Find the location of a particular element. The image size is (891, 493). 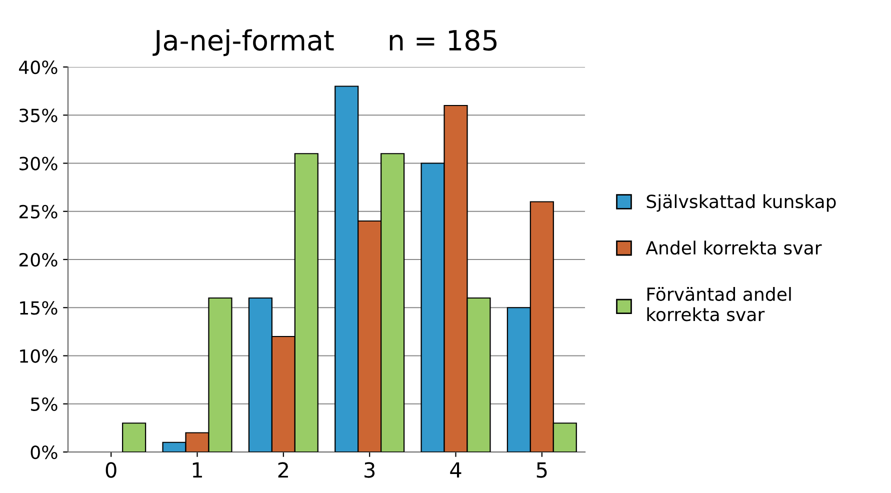

y-tick-label: 10% is located at coordinates (39, 356).